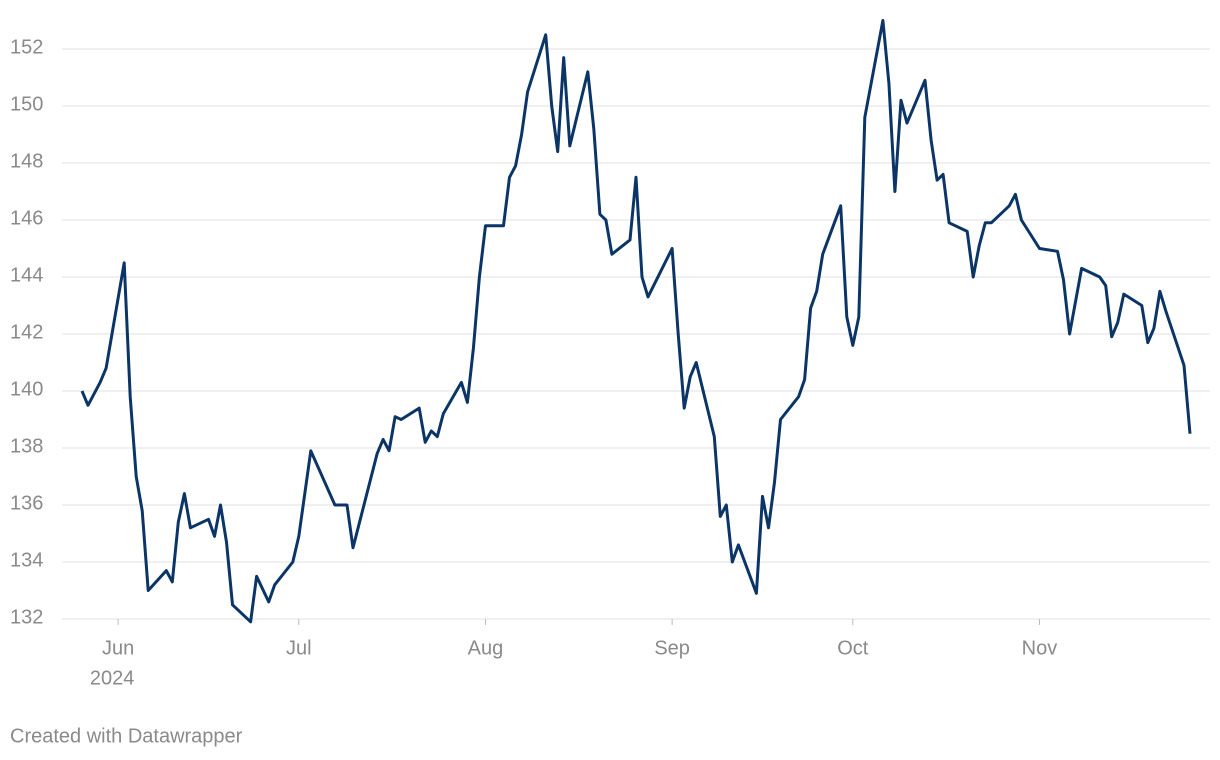  What do you see at coordinates (26, 503) in the screenshot?
I see `y-tick-label: 136` at bounding box center [26, 503].